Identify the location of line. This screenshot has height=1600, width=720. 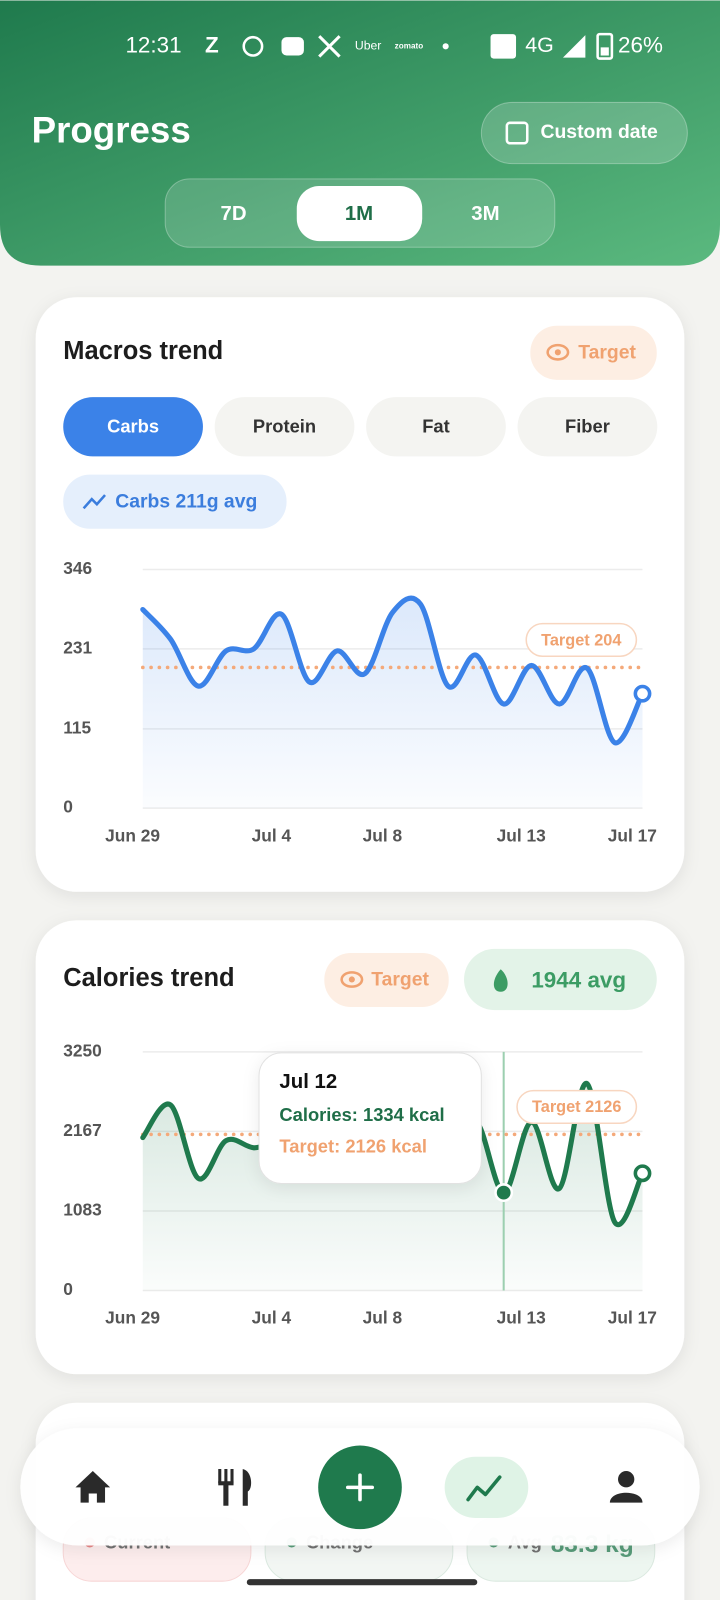
(393, 670).